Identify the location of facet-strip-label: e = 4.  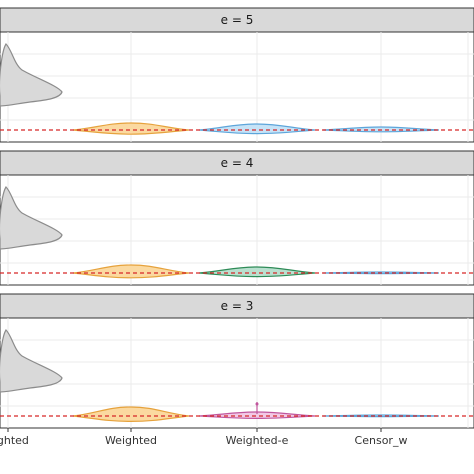
(237, 163).